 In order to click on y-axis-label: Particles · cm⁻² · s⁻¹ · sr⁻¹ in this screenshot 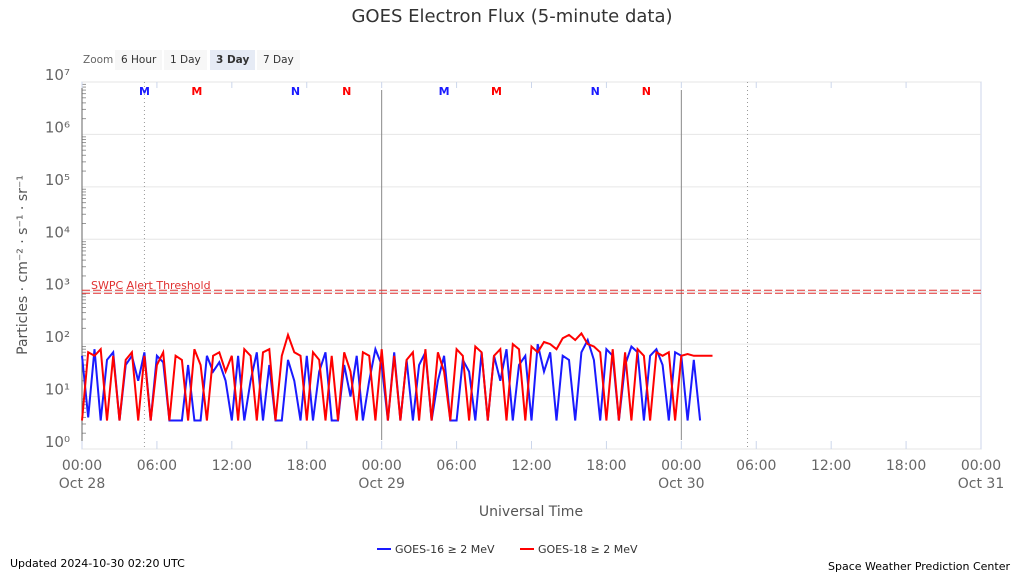, I will do `click(23, 265)`.